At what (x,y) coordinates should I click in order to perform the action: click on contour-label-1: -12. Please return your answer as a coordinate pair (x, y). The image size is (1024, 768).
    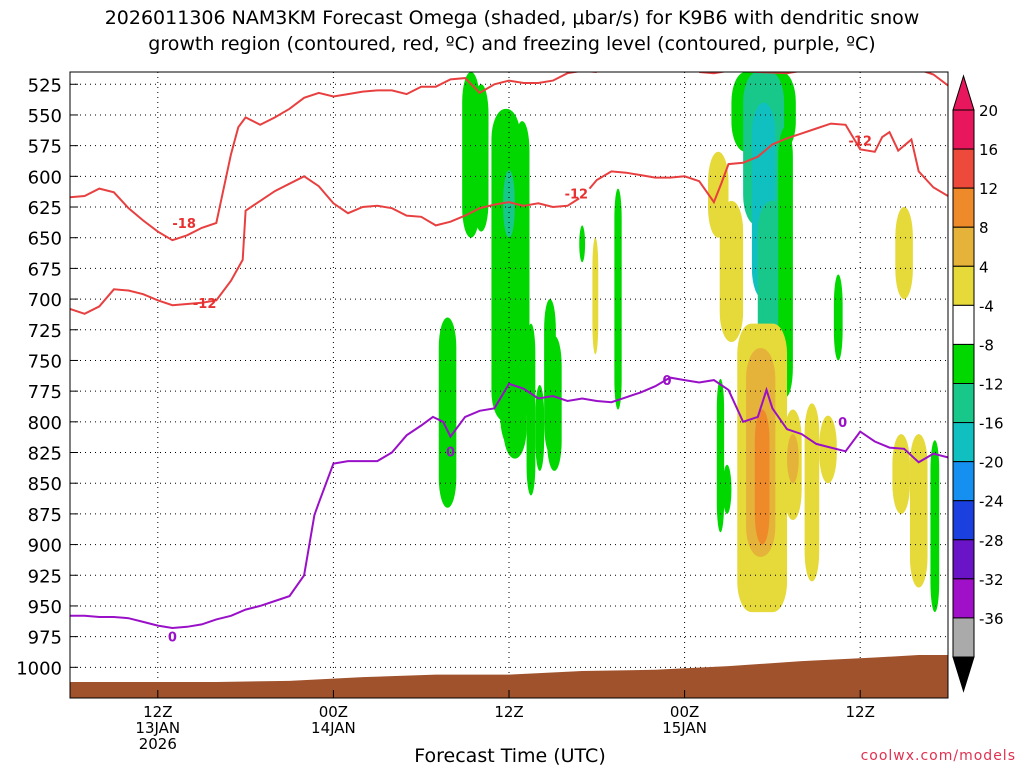
    Looking at the image, I should click on (205, 304).